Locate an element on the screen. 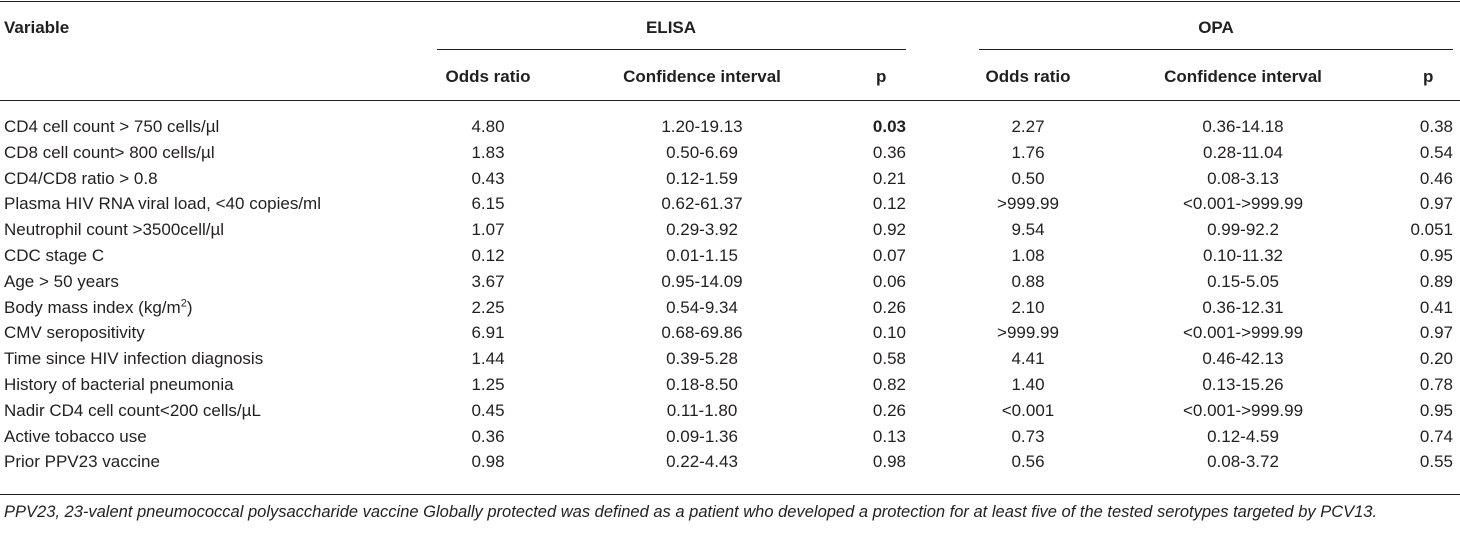 The image size is (1460, 560). elisa-odds-ratio: 6.91 is located at coordinates (488, 332).